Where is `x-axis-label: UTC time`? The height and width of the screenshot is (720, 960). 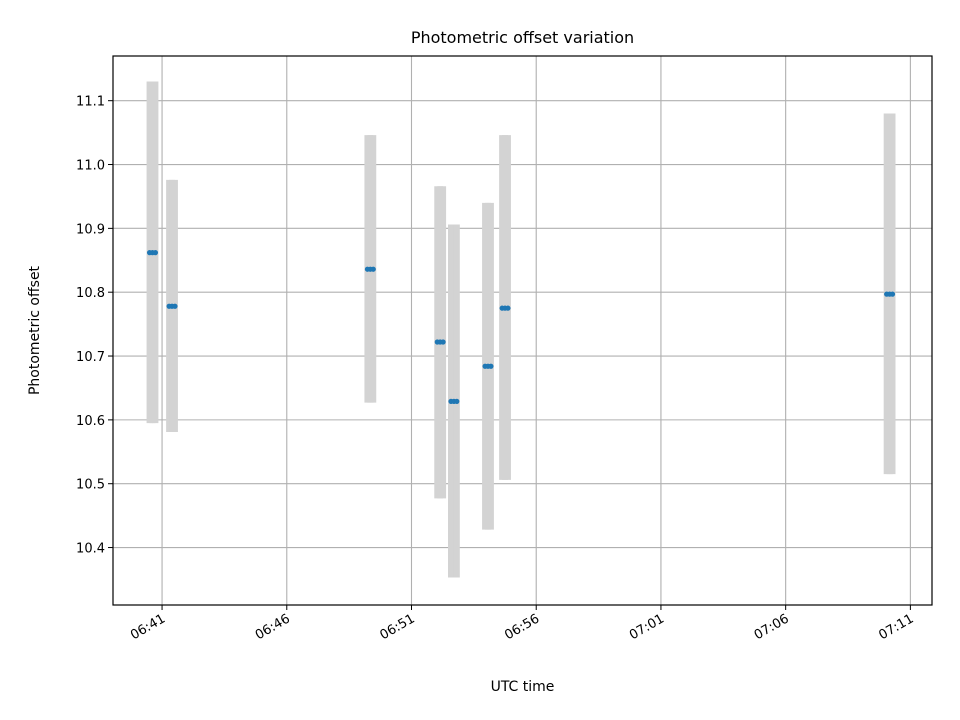 x-axis-label: UTC time is located at coordinates (523, 687).